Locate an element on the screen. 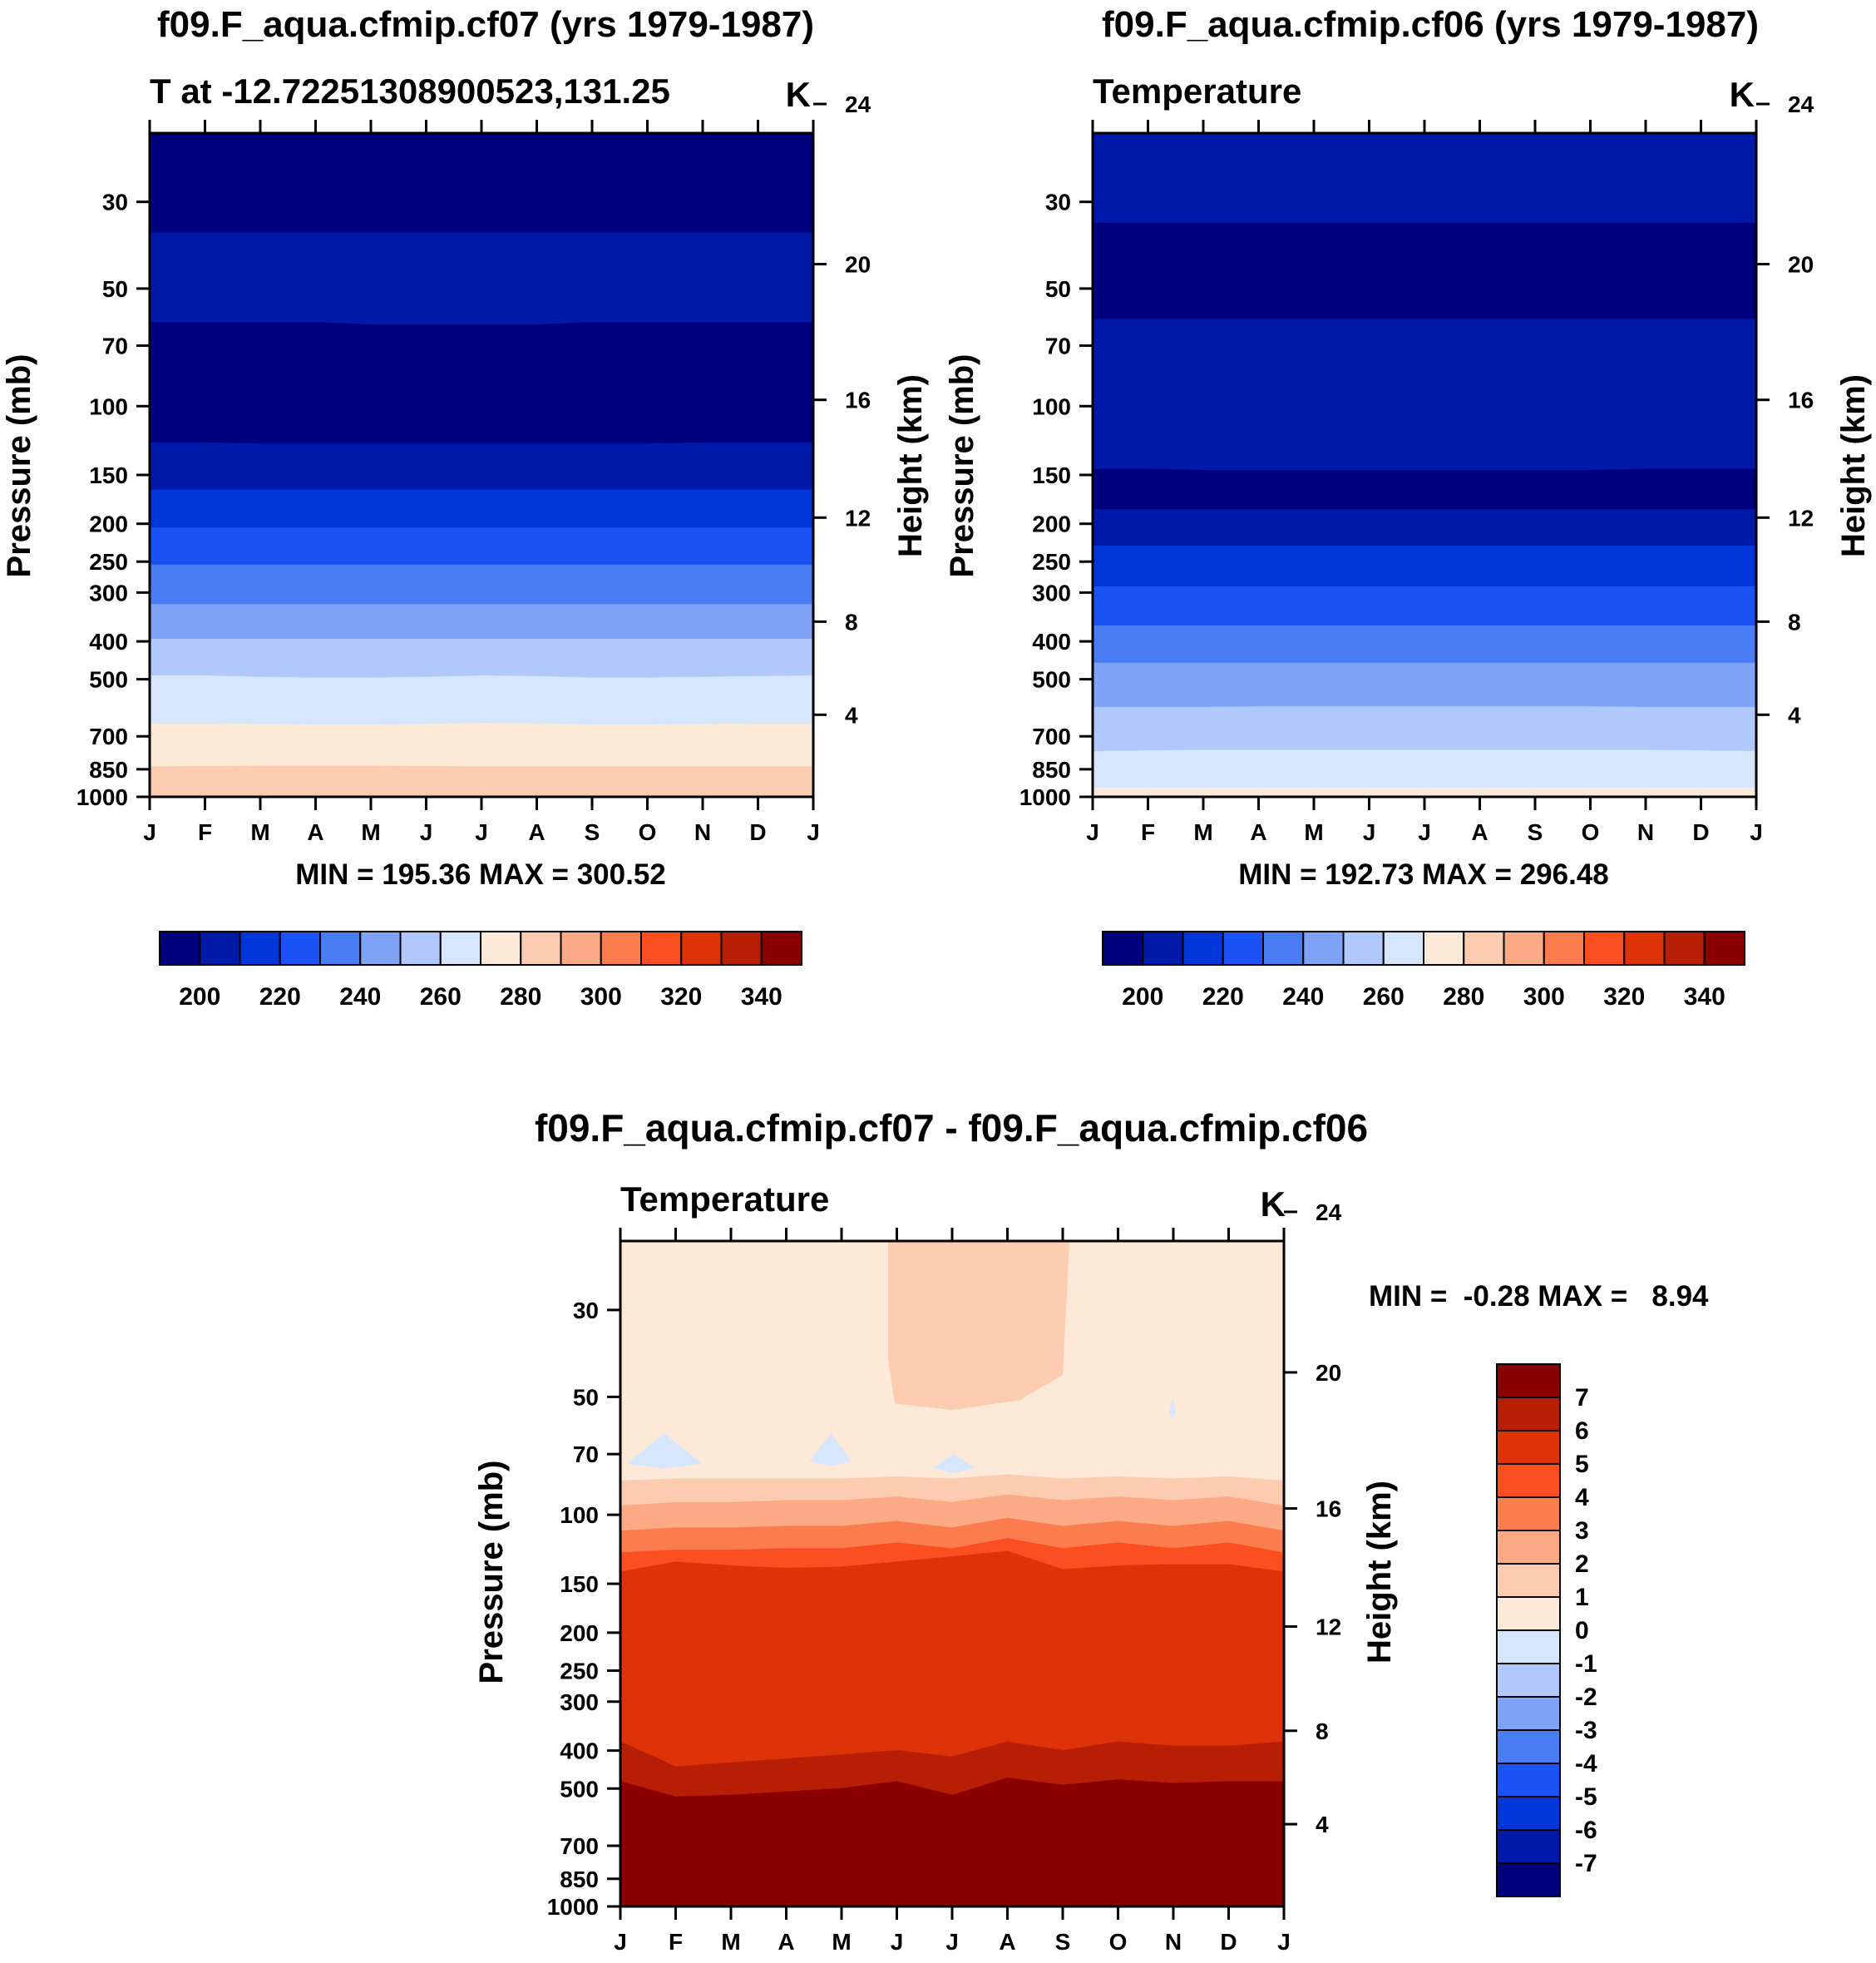 The image size is (1876, 1963). colorbar: -7 -6 -5 -4 -3 -2 -1 0 1 2 3 4 5 6 7 is located at coordinates (1546, 1630).